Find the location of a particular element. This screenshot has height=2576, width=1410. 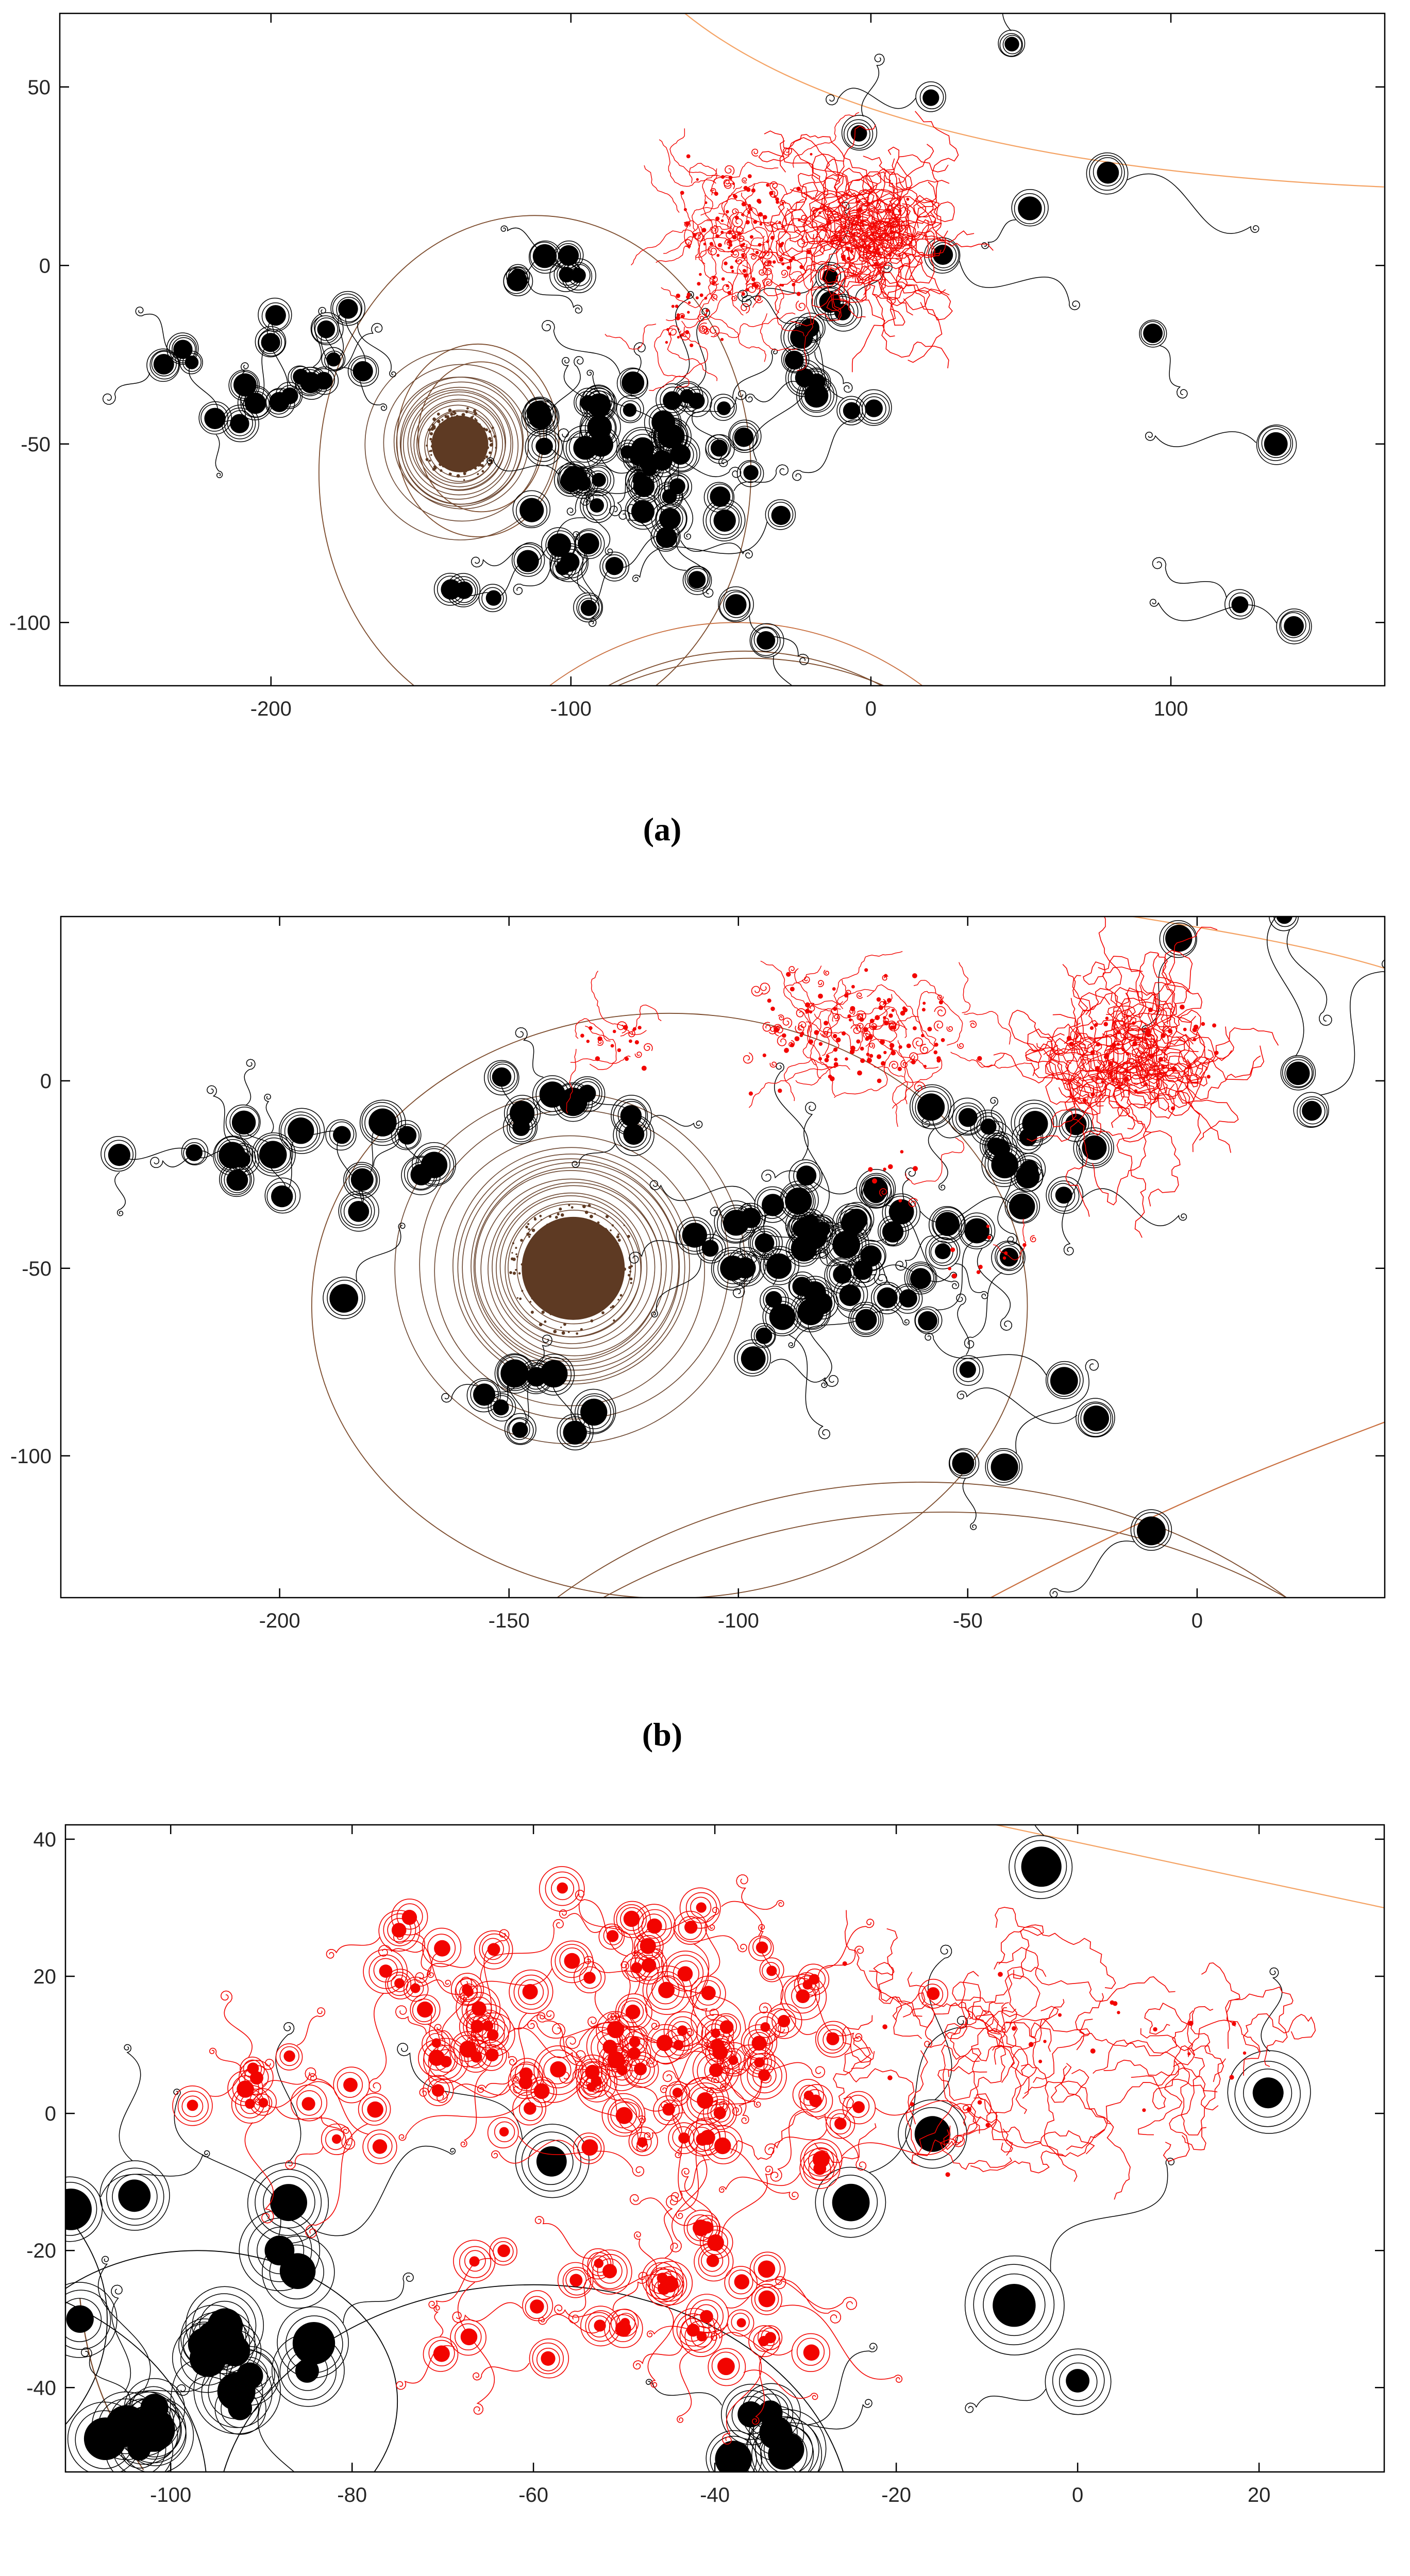

x-tick-label: 100 is located at coordinates (1171, 709).